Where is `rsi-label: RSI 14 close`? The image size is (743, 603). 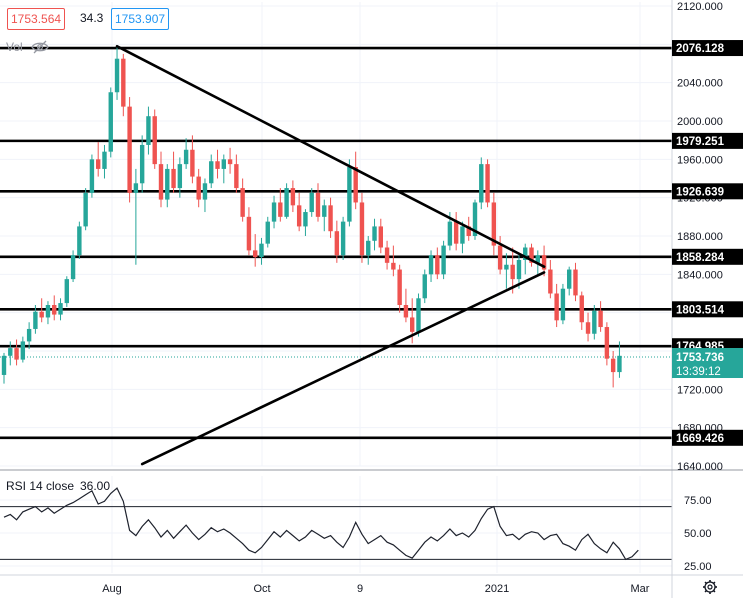 rsi-label: RSI 14 close is located at coordinates (40, 486).